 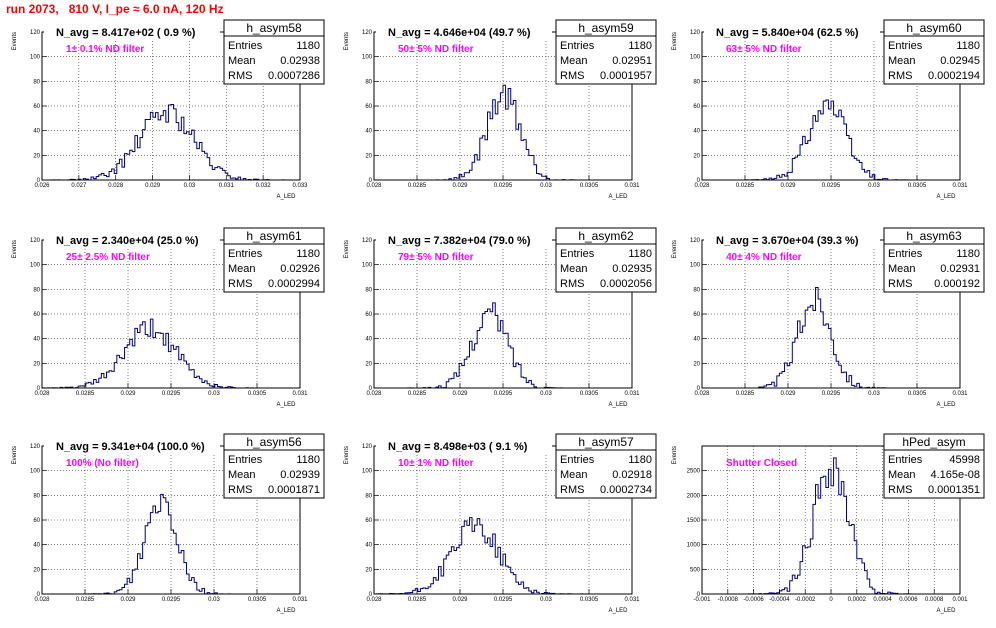 What do you see at coordinates (805, 600) in the screenshot?
I see `x-tick-label: -0.0002` at bounding box center [805, 600].